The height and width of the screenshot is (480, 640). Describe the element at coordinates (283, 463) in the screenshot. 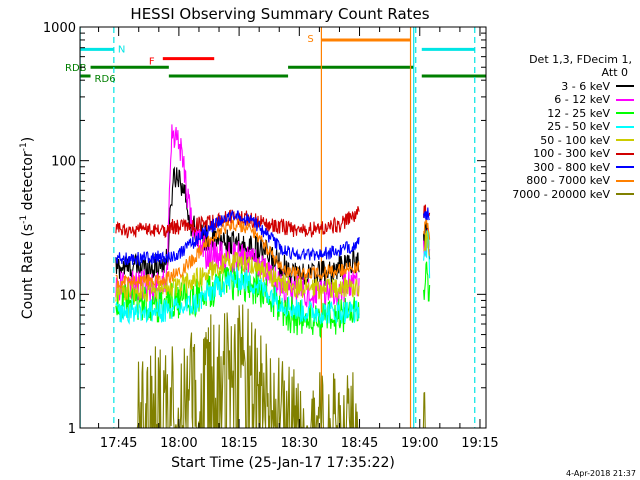

I see `x-axis-title: Start Time (25-Jan-17 17:35:22)` at that location.